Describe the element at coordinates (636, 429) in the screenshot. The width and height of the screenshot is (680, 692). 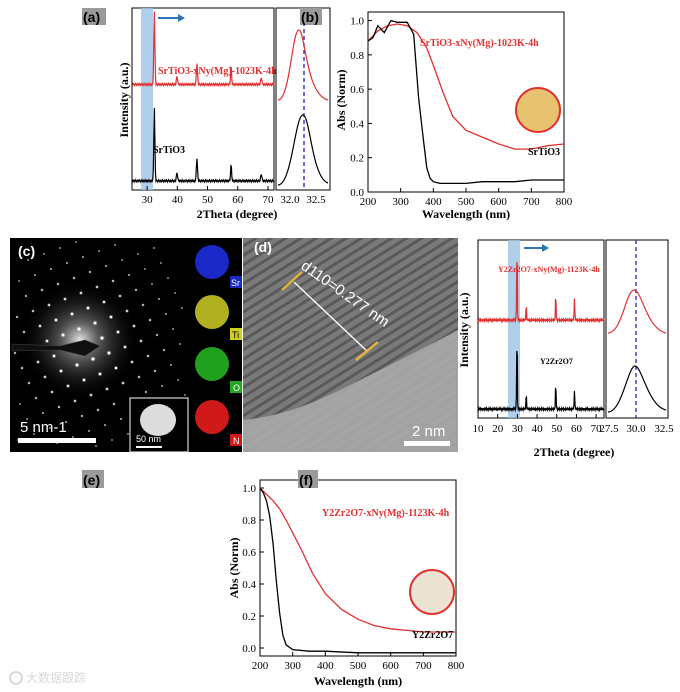
I see `zoom-y-tick-2: 30.0` at that location.